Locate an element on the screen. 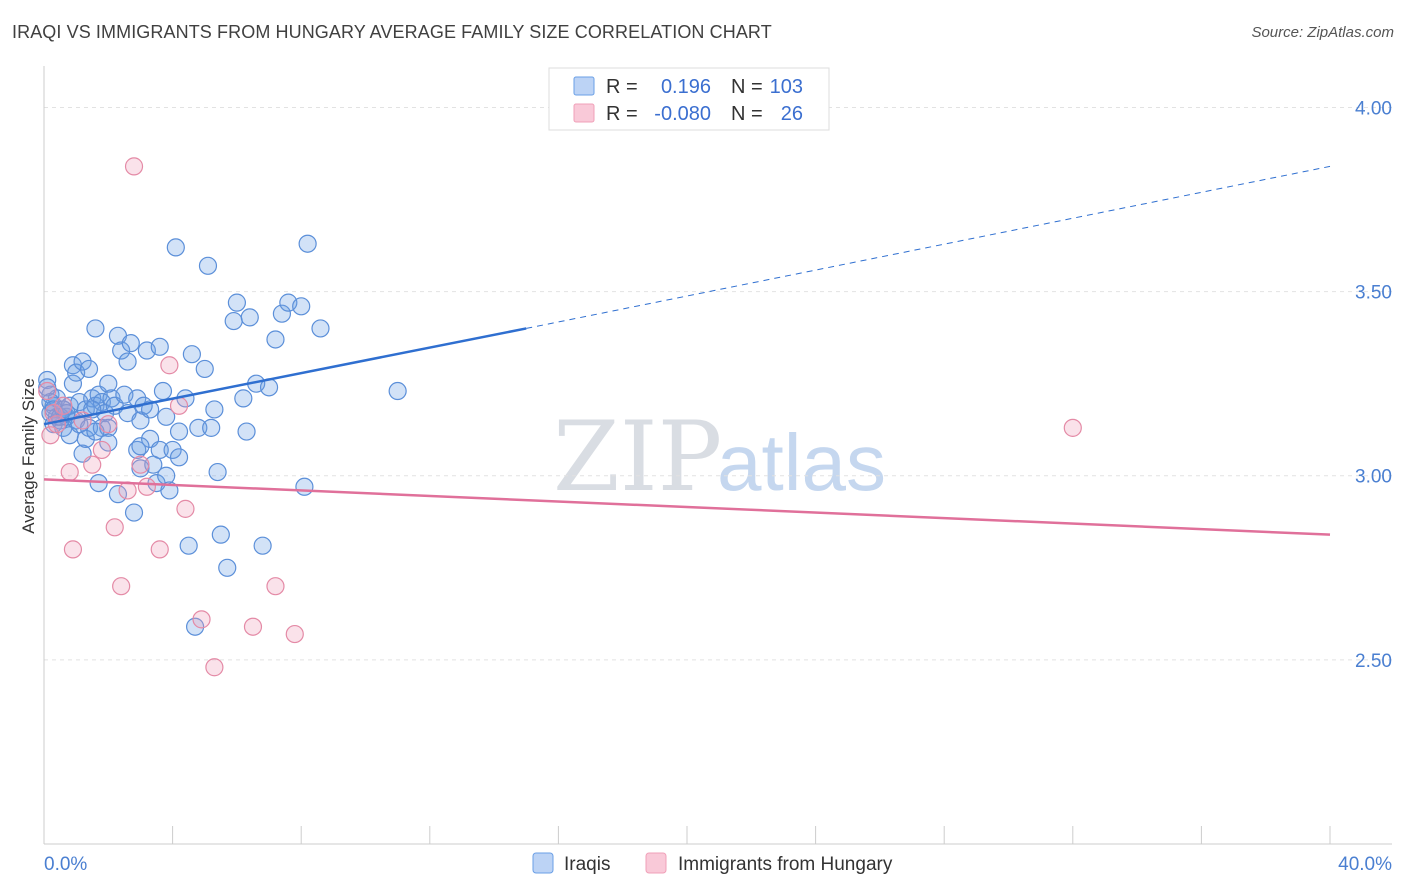  source-credit: Source: ZipAtlas.com is located at coordinates (1322, 32).